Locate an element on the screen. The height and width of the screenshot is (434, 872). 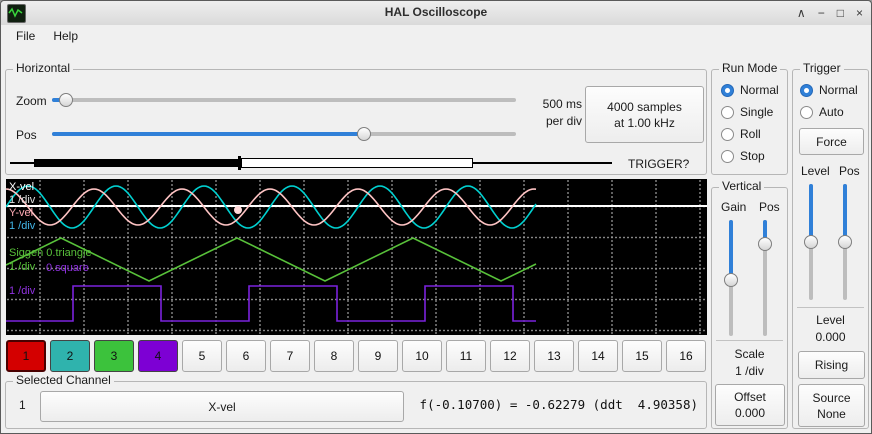
channel-button-9: 9 is located at coordinates (378, 356).